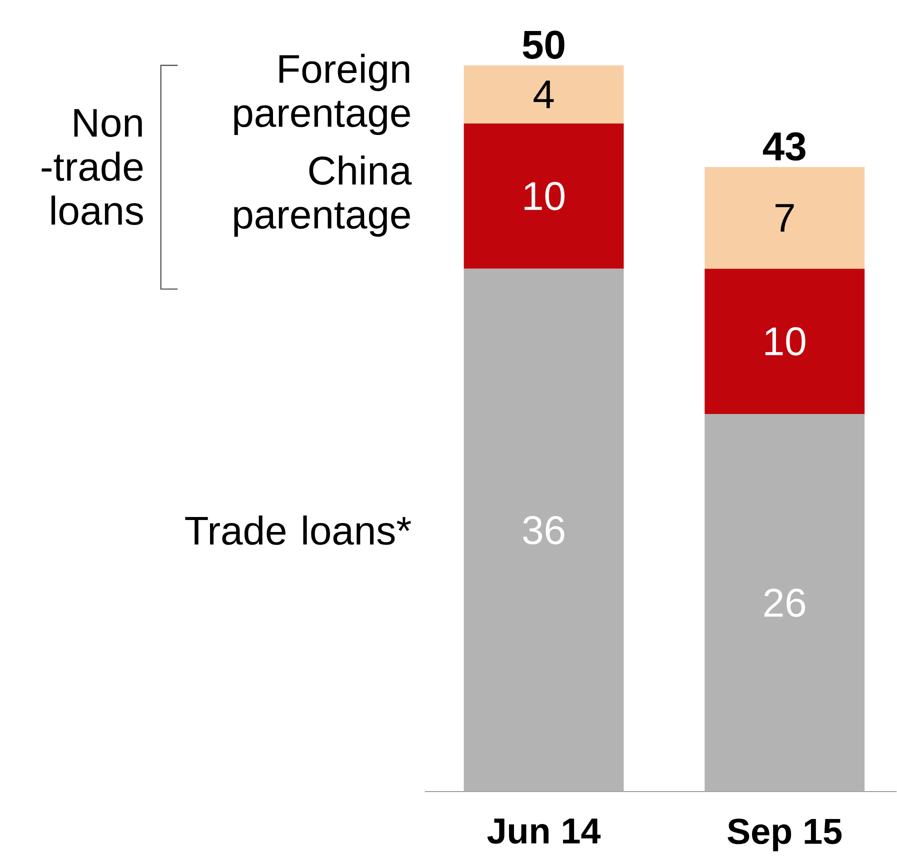 The height and width of the screenshot is (865, 897). Describe the element at coordinates (323, 196) in the screenshot. I see `series-label: China parentage` at that location.